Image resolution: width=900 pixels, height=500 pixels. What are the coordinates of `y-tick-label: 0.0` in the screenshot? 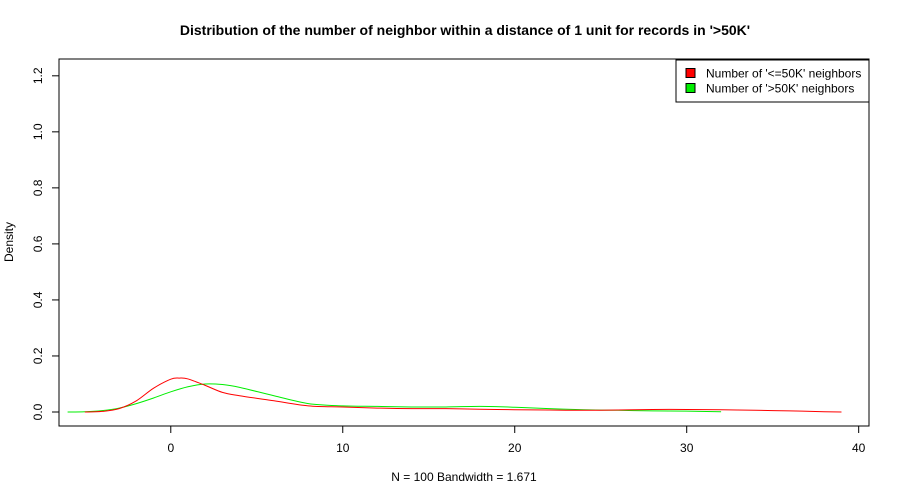 It's located at (38, 411).